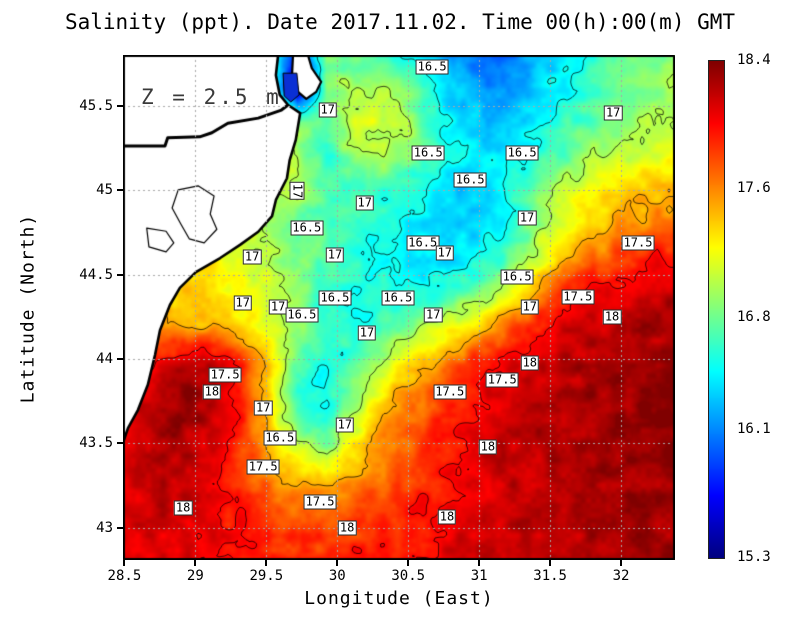 This screenshot has height=618, width=800. What do you see at coordinates (266, 576) in the screenshot?
I see `x-tick-label: 29.5` at bounding box center [266, 576].